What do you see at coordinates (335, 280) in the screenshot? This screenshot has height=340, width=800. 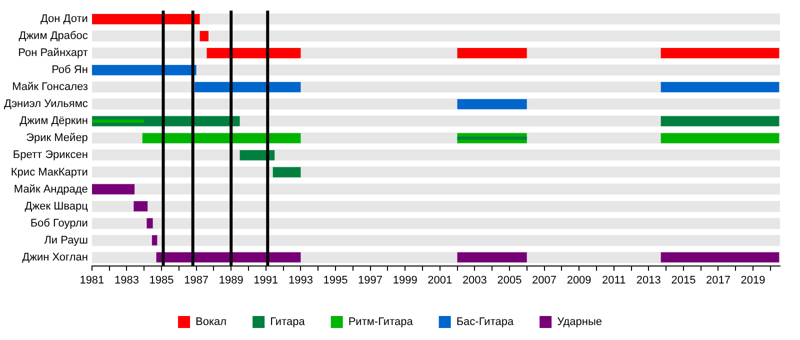 I see `x-tick-label: 1995` at bounding box center [335, 280].